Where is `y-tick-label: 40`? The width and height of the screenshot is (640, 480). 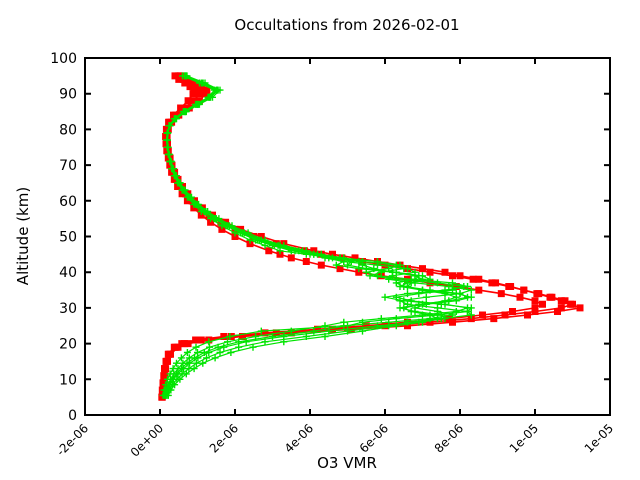
y-tick-label: 40 is located at coordinates (68, 273).